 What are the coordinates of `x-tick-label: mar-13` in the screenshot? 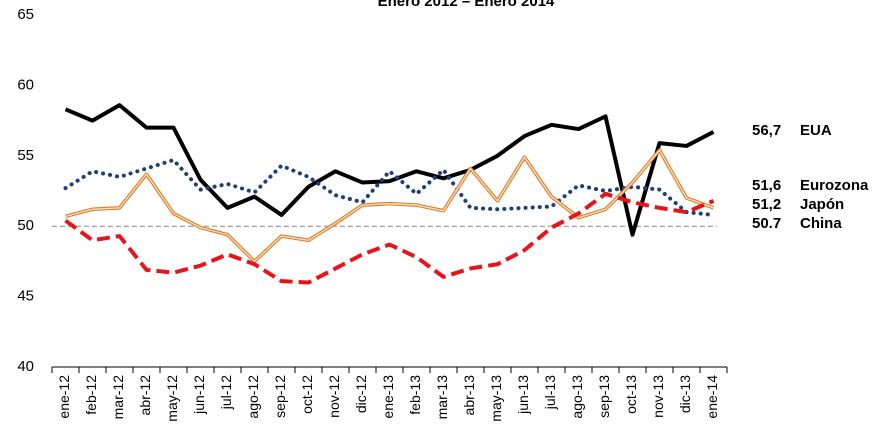 It's located at (442, 397).